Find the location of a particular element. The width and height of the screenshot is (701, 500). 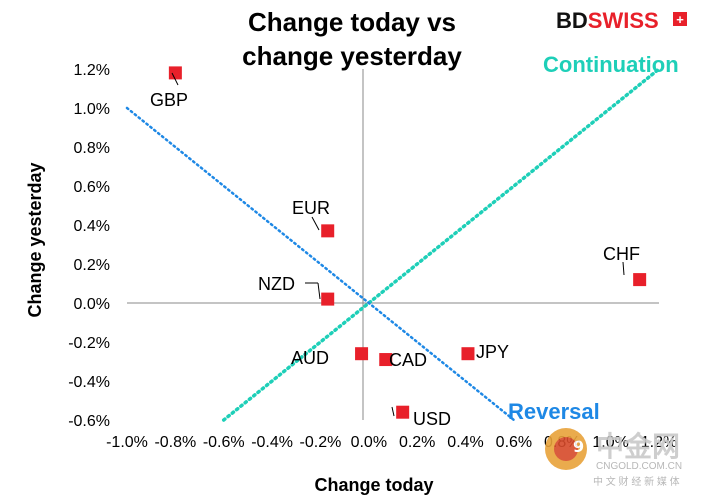

brand-cross: + is located at coordinates (680, 19).